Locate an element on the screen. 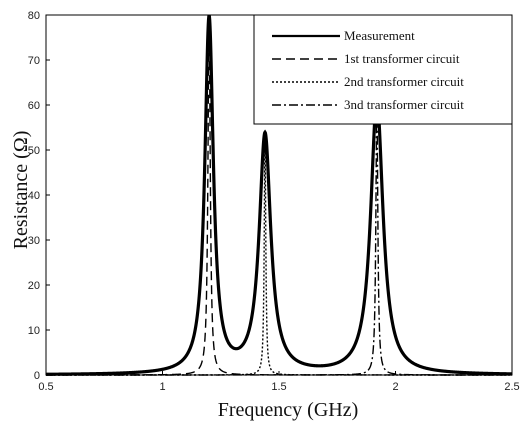  y-axis-ticks: 0 10 20 30 40 50 60 70 80 is located at coordinates (39, 196).